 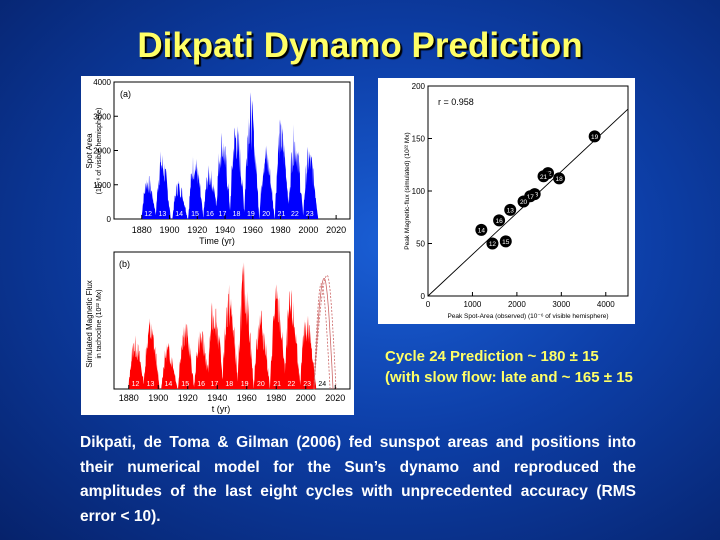 I want to click on panel-a-label: (a), so click(x=125, y=94).